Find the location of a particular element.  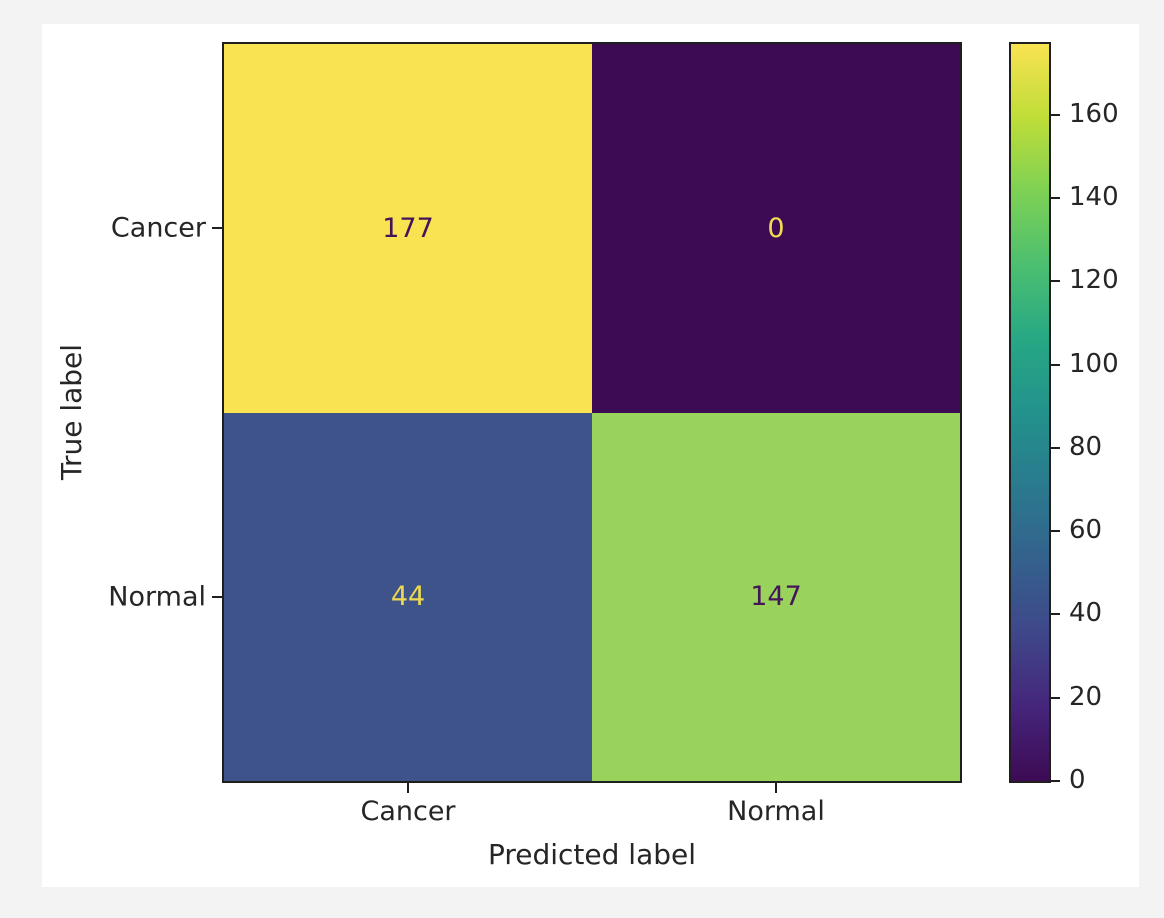

colorbar-gradient is located at coordinates (1030, 412).